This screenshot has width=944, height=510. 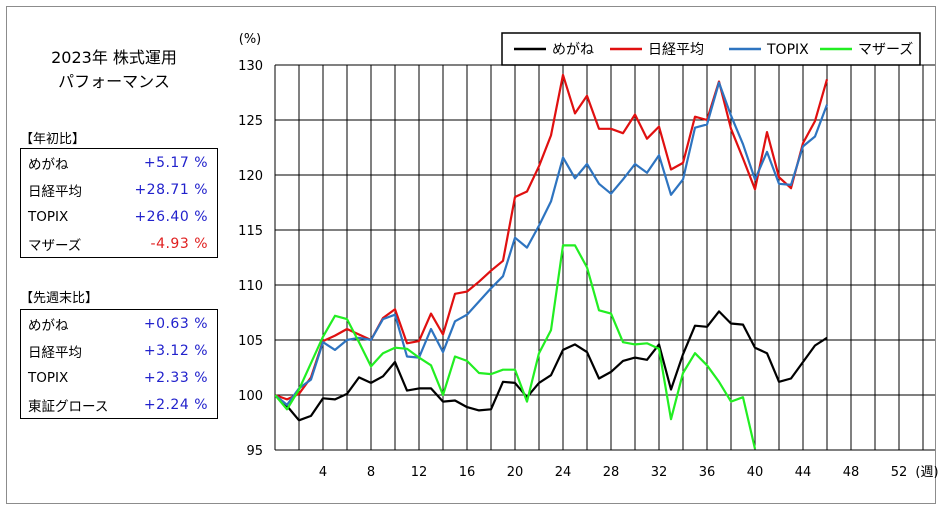 I want to click on x-tick-label: 32, so click(x=659, y=472).